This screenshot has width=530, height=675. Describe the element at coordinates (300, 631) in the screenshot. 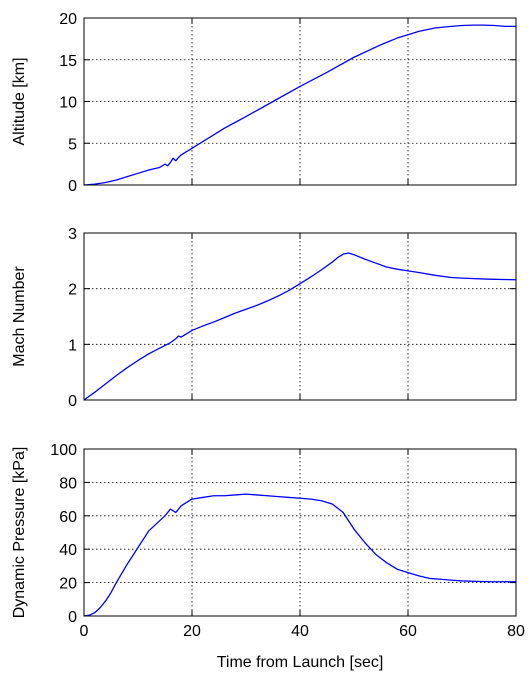

I see `dynamic-pressure-x-tick-label-2: 40` at that location.